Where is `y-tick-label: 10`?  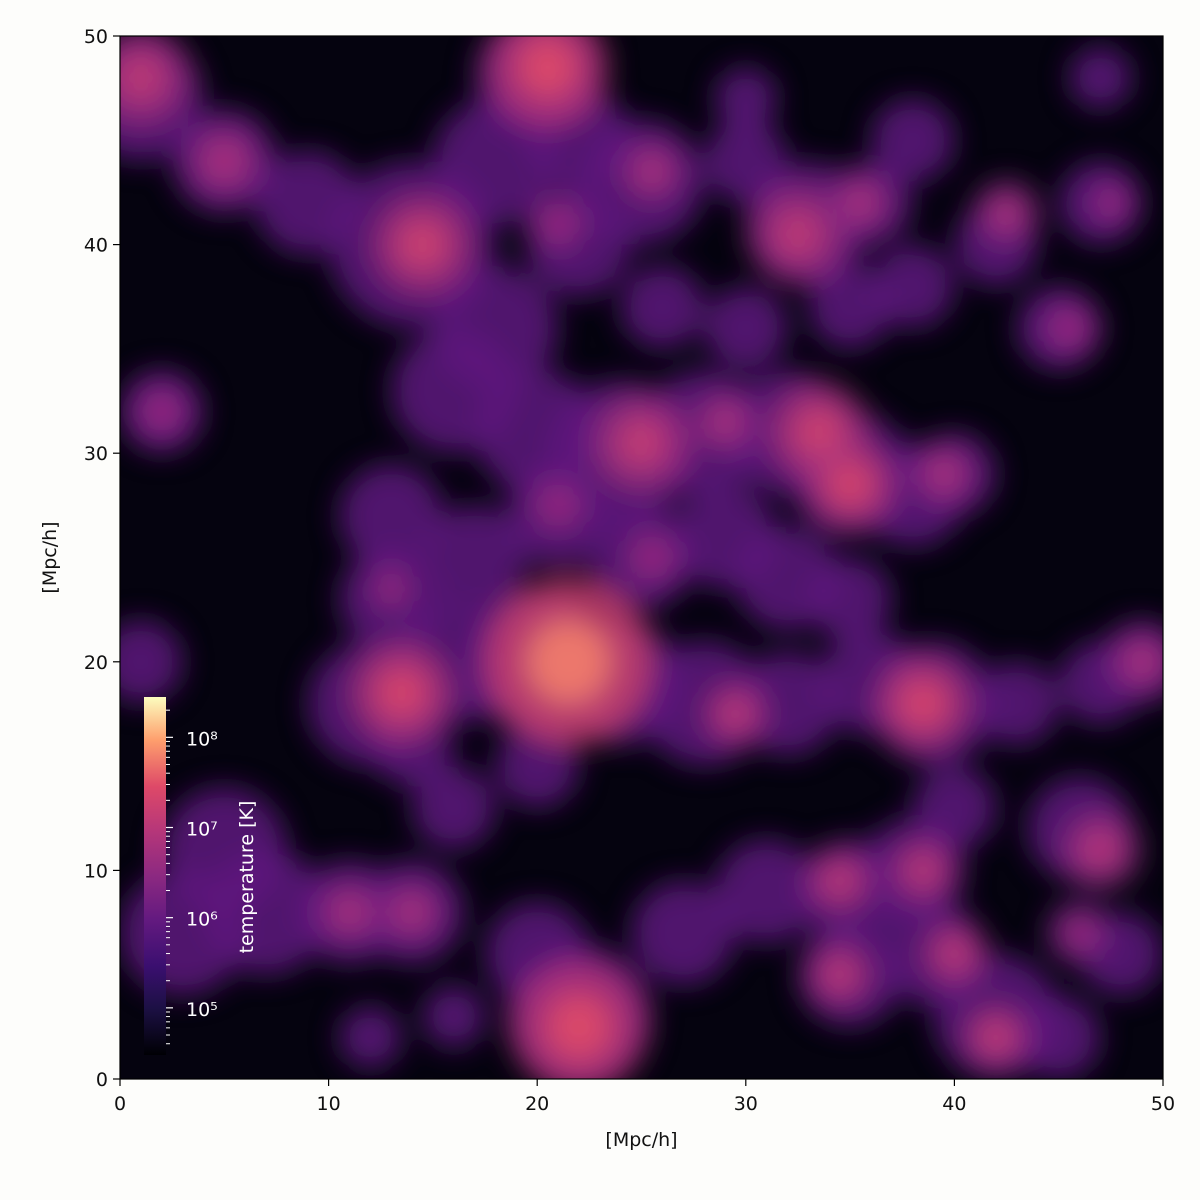 y-tick-label: 10 is located at coordinates (96, 871).